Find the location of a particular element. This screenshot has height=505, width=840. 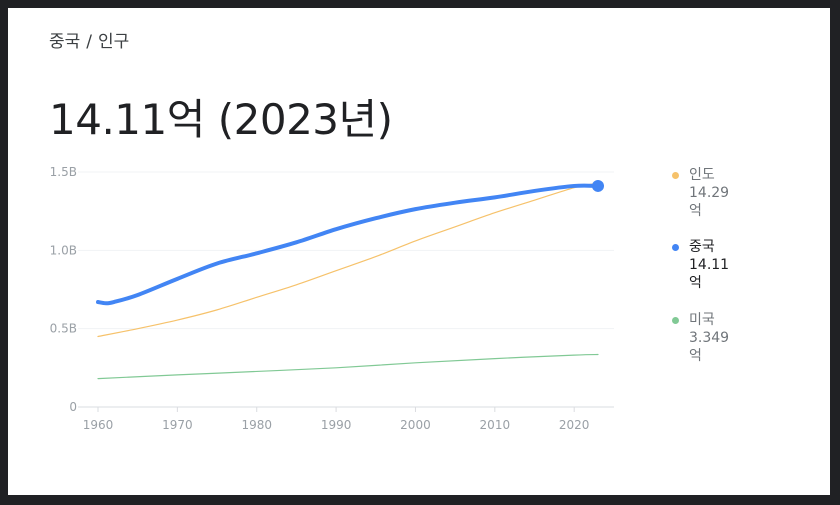

legend-item-미국: 미국 3.349억 is located at coordinates (700, 338).